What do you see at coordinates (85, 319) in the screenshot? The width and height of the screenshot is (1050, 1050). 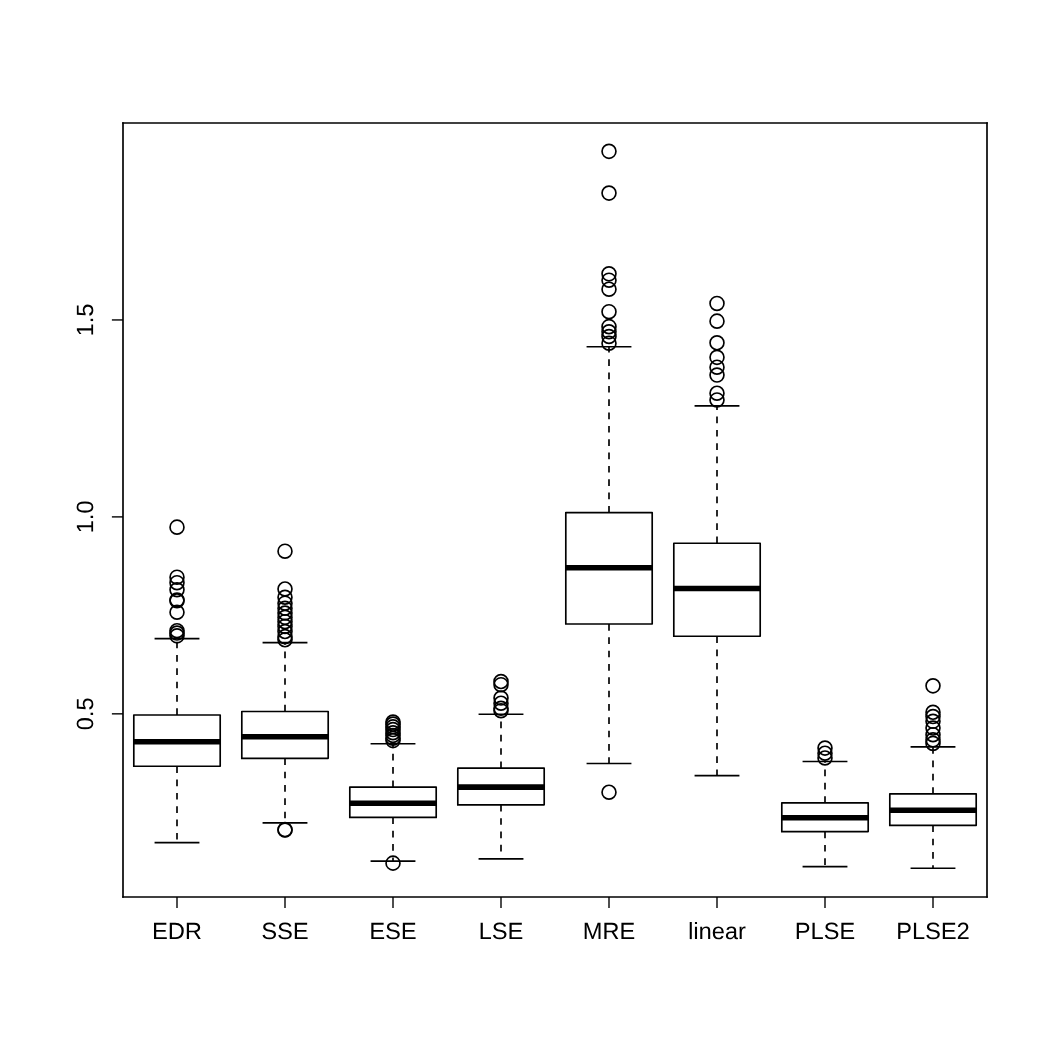 I see `y-tick-label: 1.5` at bounding box center [85, 319].